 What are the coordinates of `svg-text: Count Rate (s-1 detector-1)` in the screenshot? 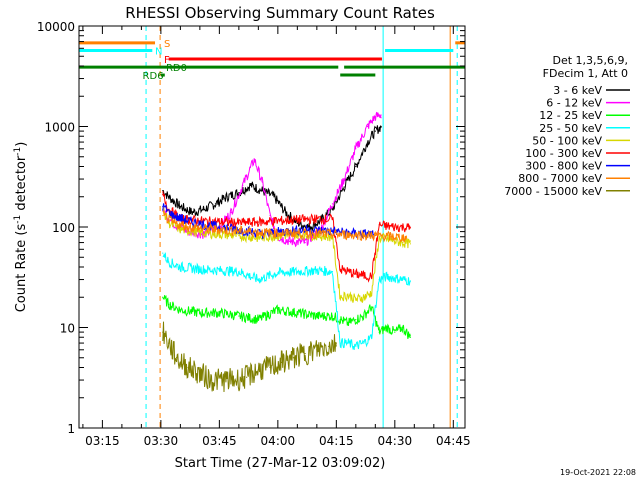 It's located at (21, 227).